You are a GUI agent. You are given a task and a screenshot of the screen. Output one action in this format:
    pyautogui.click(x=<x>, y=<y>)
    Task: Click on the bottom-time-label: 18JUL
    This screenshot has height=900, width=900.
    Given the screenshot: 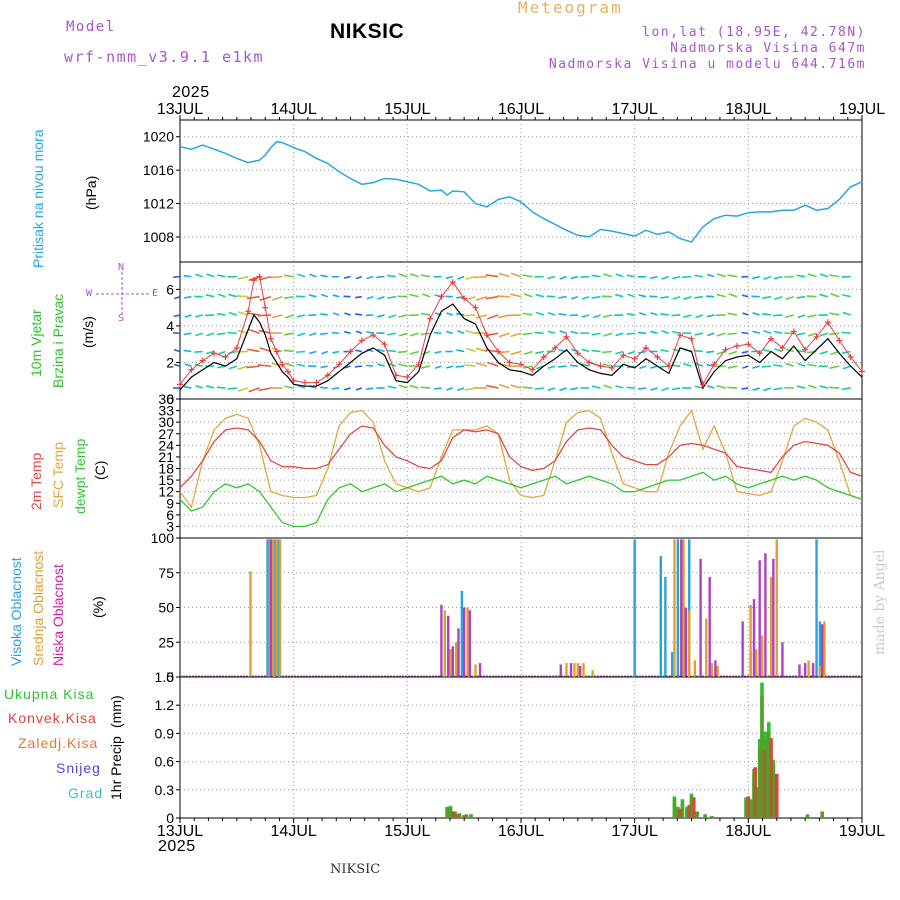 What is the action you would take?
    pyautogui.click(x=748, y=831)
    